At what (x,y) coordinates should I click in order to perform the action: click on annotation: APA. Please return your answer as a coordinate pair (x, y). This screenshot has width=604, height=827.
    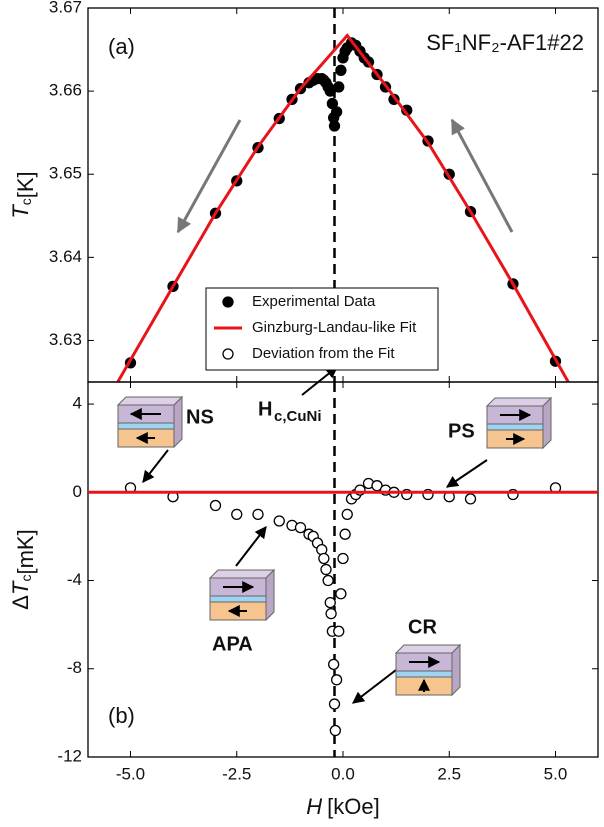
    Looking at the image, I should click on (232, 644).